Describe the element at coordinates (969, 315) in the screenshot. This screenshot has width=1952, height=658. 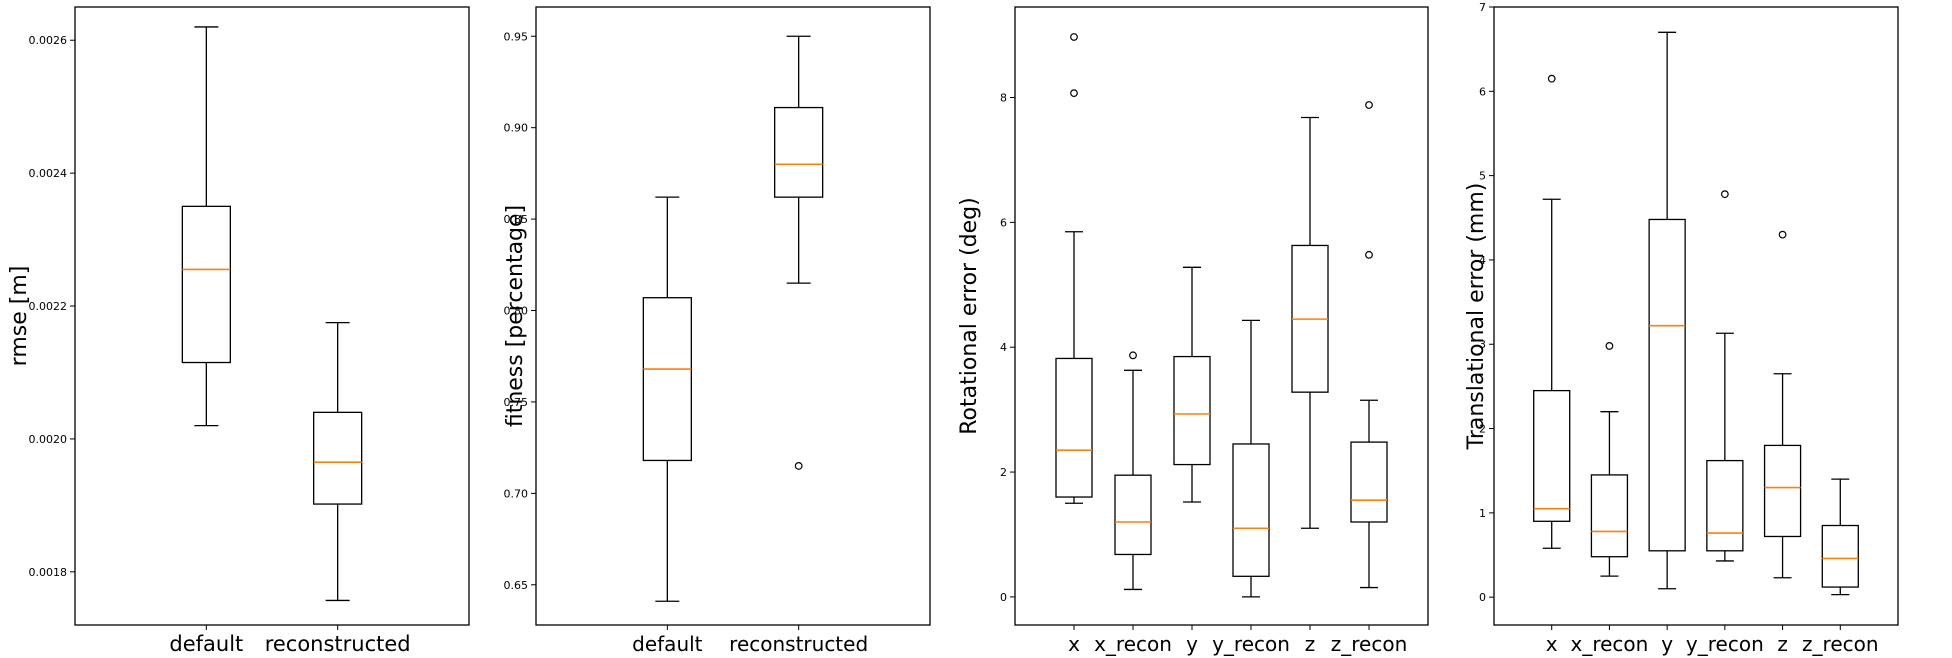
I see `y-axis-label: Rotational error (deg)` at that location.